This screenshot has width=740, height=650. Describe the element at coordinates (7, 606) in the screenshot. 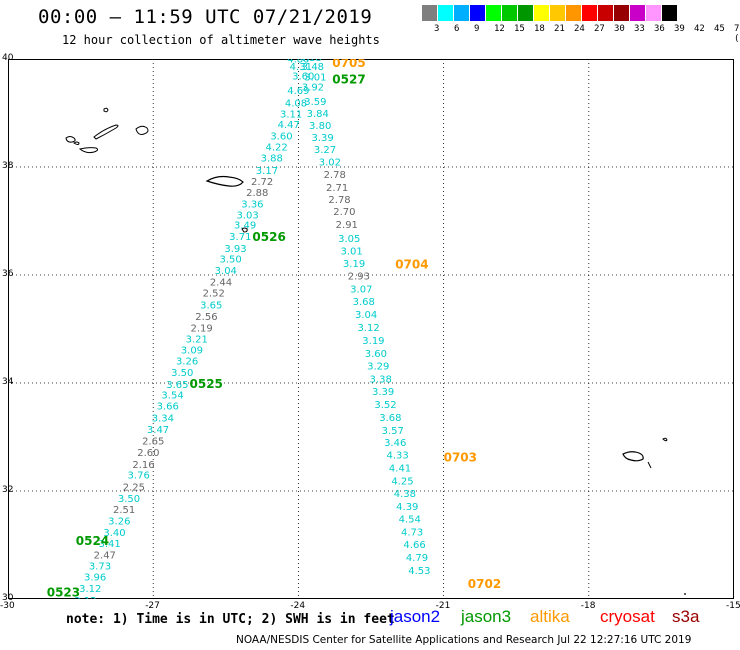

I see `lon-tick-label: -30` at that location.